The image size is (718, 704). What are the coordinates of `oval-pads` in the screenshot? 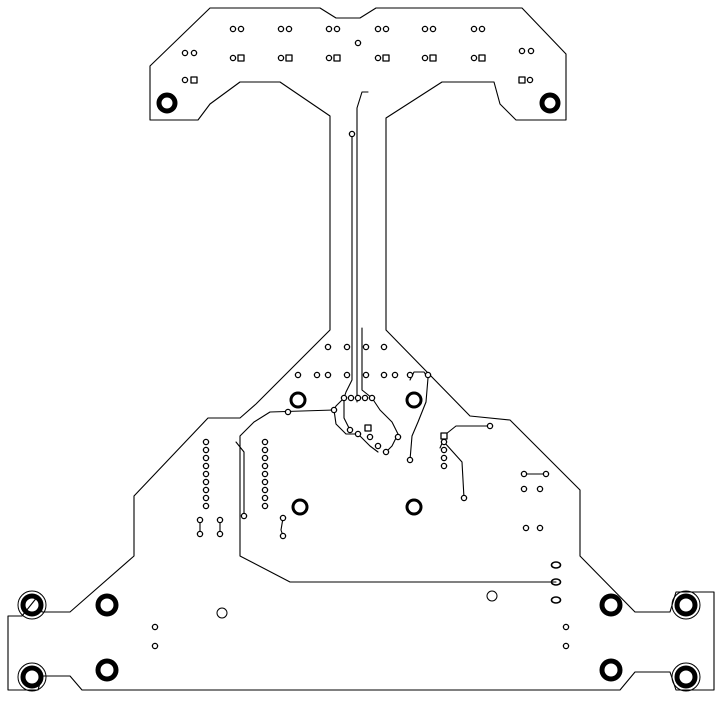 It's located at (556, 582).